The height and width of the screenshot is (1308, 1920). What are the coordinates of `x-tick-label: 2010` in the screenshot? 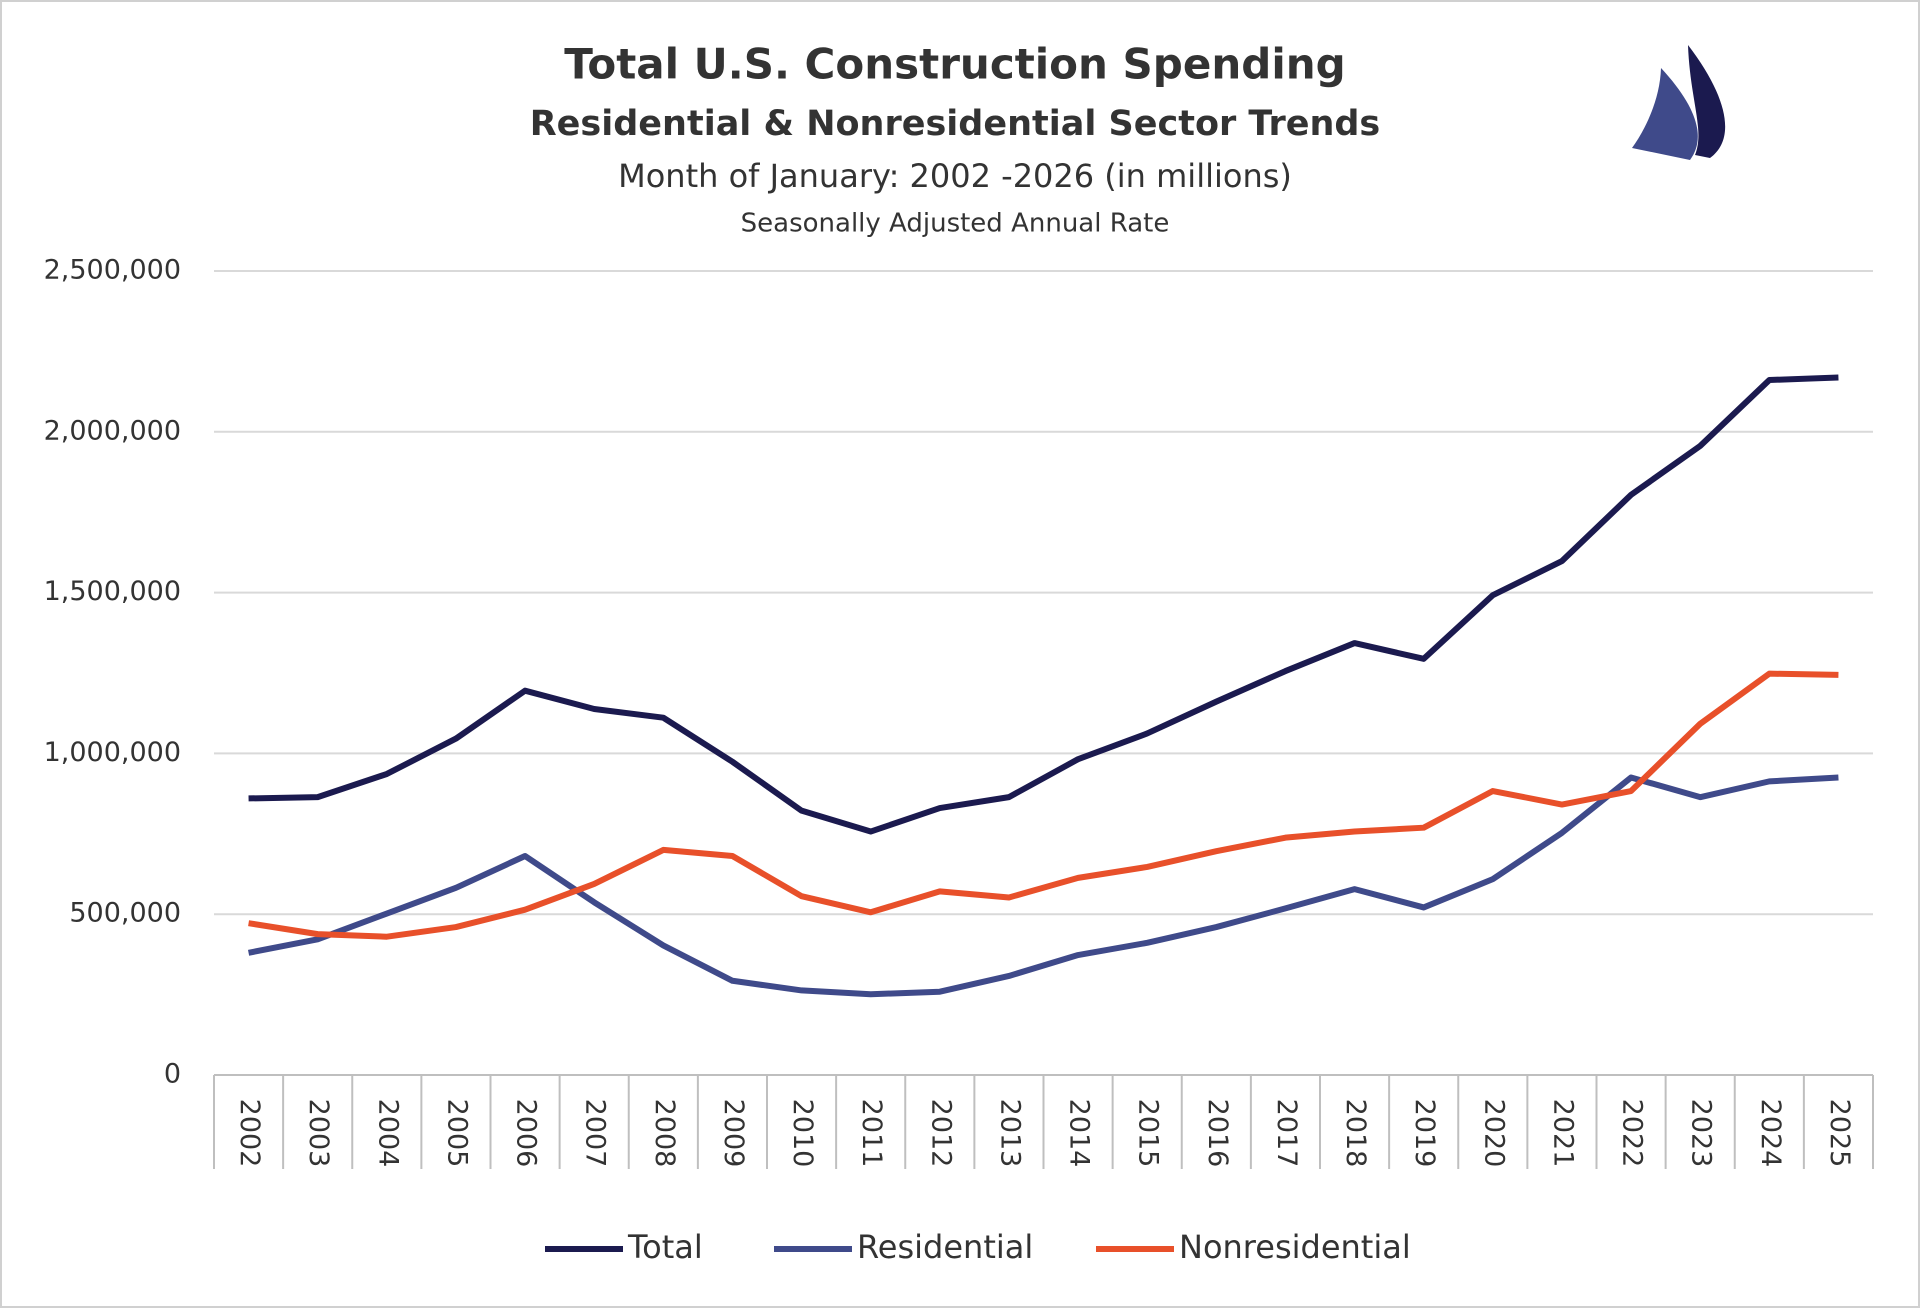 It's located at (802, 1133).